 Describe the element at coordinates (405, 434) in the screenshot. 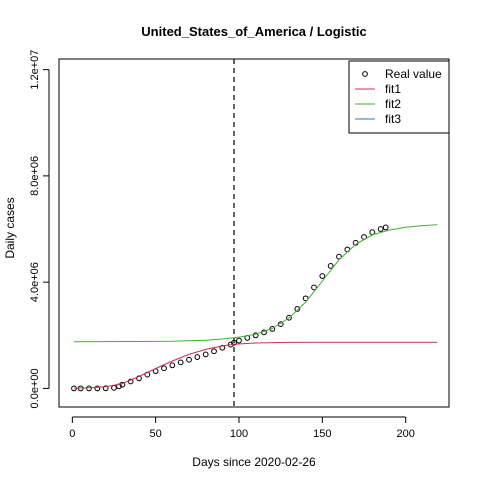

I see `x-tick-label: 200` at that location.